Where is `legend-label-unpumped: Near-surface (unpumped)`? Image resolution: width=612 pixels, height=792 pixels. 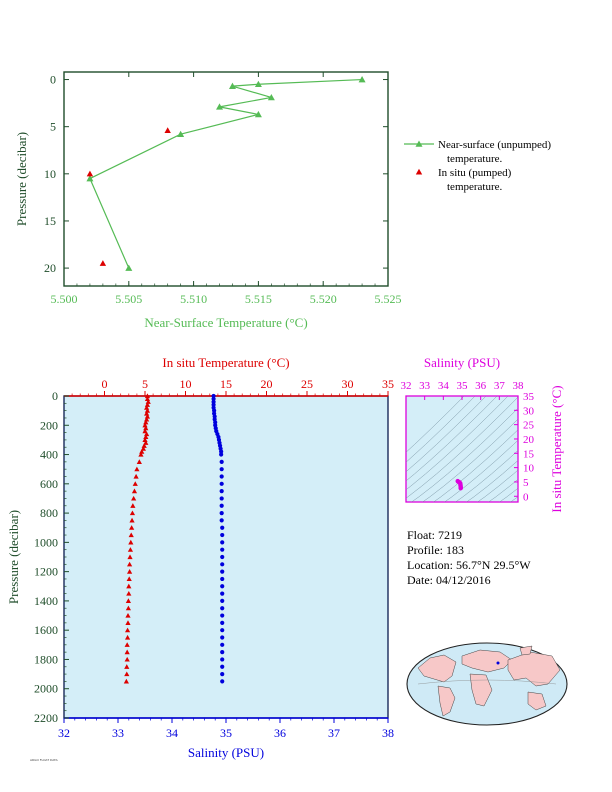
legend-label-unpumped: Near-surface (unpumped) is located at coordinates (494, 145).